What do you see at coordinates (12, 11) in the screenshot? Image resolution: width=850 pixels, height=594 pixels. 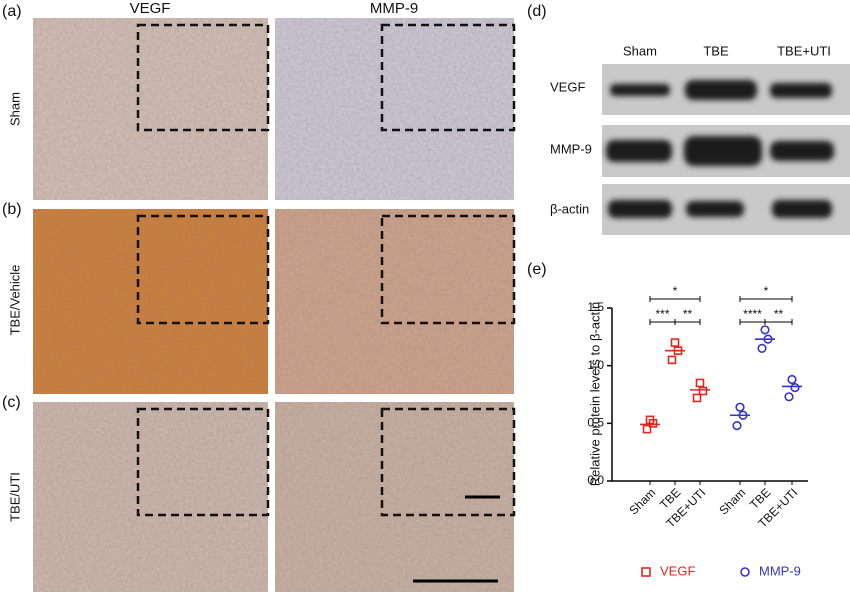 I see `panel-label: (a)` at bounding box center [12, 11].